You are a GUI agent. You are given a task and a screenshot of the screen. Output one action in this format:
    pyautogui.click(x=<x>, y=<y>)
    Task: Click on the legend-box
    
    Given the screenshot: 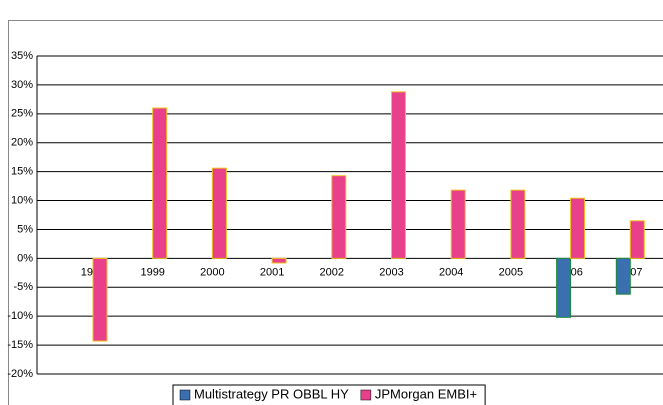 What is the action you would take?
    pyautogui.click(x=329, y=394)
    